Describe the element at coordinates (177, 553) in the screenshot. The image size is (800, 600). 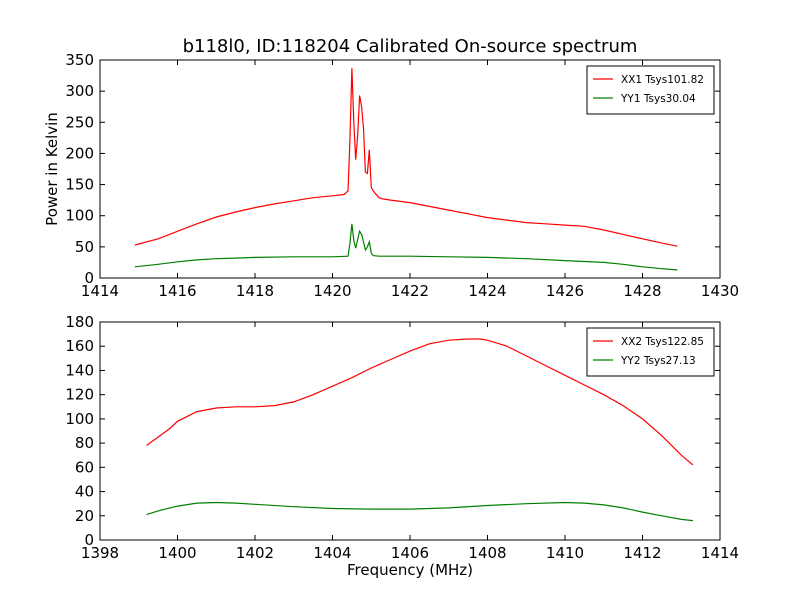
I see `panel-2-xtick-label: 1400` at that location.